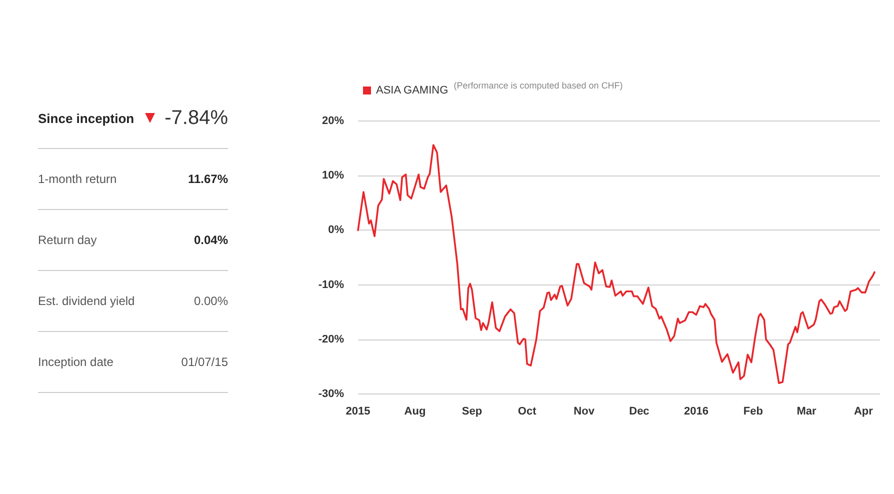 This screenshot has width=894, height=494. Describe the element at coordinates (864, 412) in the screenshot. I see `x-tick-label: Apr` at that location.